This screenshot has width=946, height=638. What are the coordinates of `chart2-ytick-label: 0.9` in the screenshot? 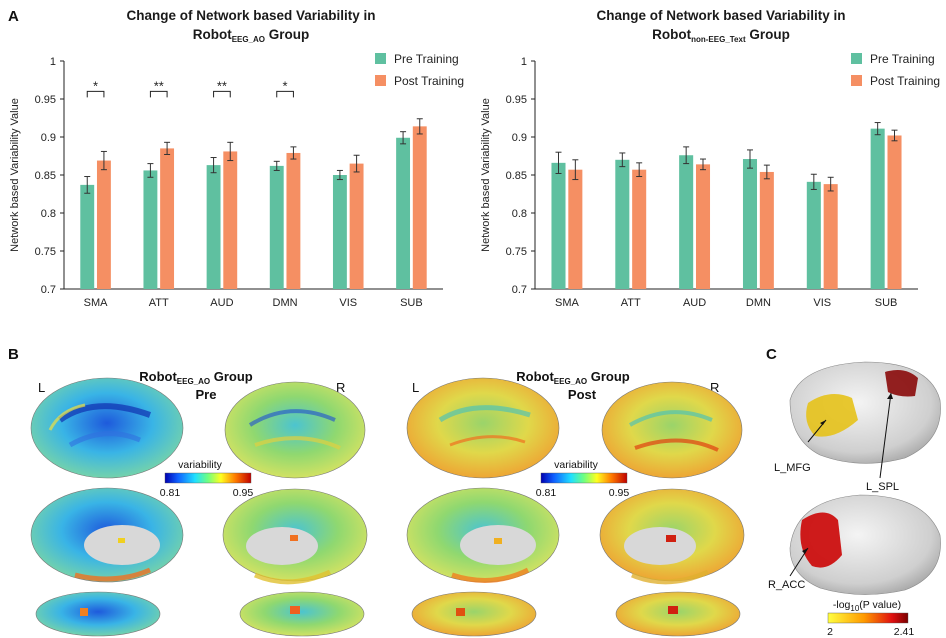 It's located at (519, 138).